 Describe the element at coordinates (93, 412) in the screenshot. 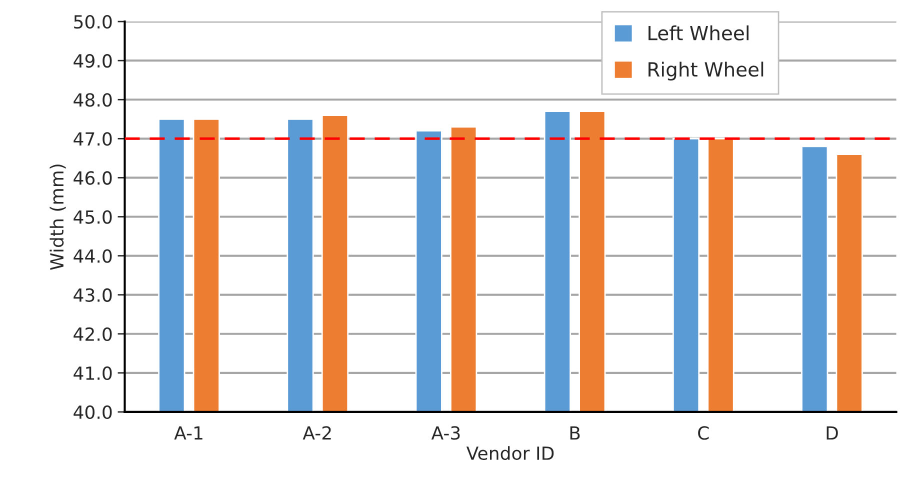

I see `y-tick-label: 40.0` at that location.